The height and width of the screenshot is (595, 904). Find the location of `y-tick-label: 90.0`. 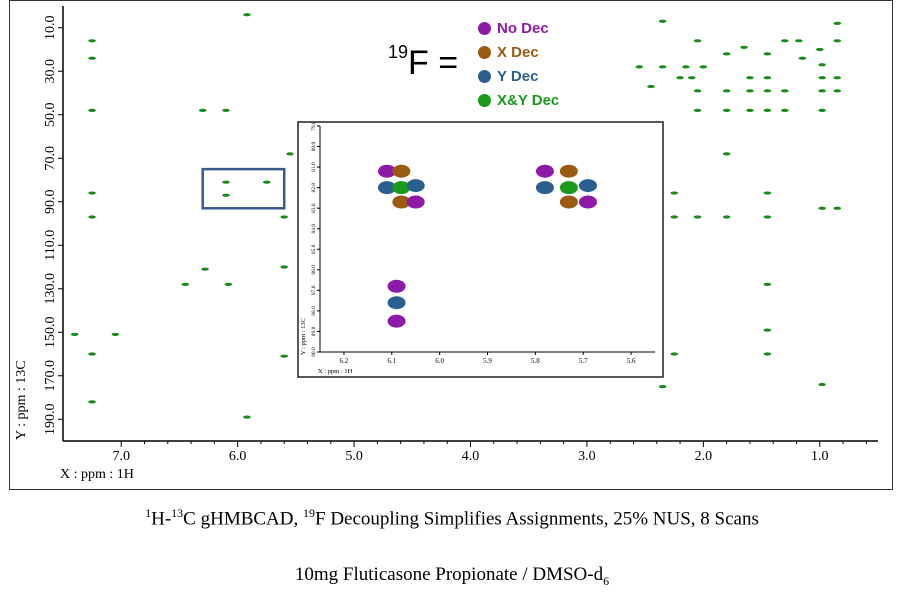

y-tick-label: 90.0 is located at coordinates (50, 202).